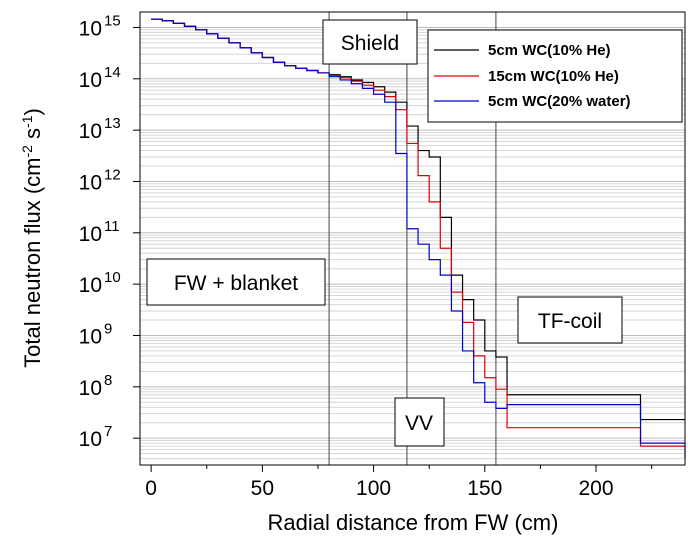  I want to click on y-tick-exponent: 12, so click(112, 174).